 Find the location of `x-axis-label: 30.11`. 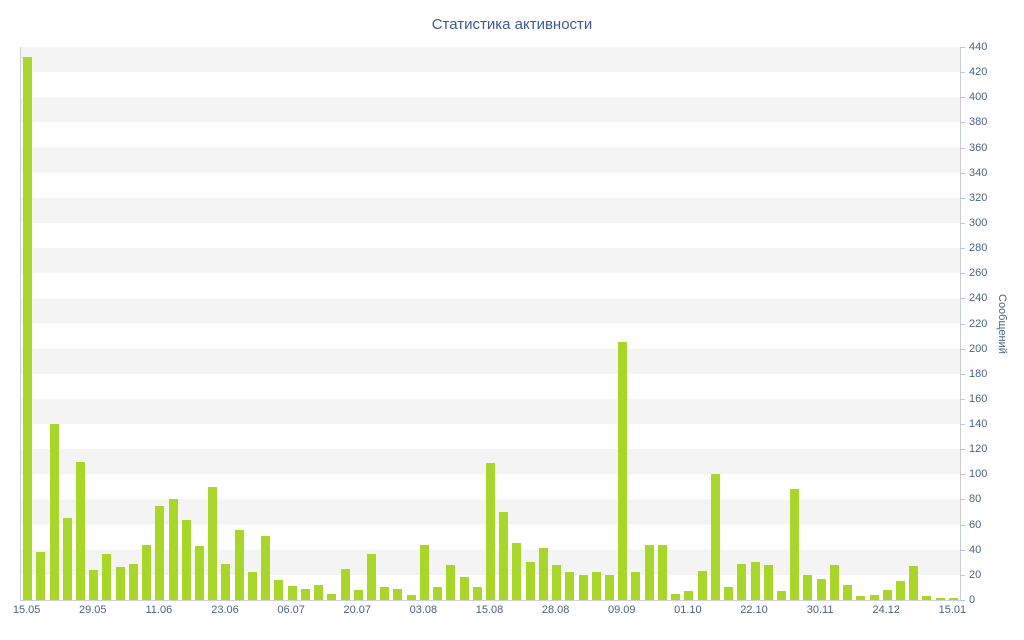

x-axis-label: 30.11 is located at coordinates (820, 610).